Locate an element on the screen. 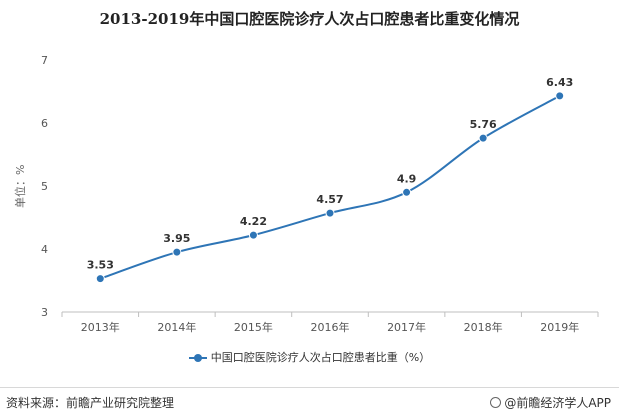  brand-credit: @前瞻经济学人APP is located at coordinates (550, 402).